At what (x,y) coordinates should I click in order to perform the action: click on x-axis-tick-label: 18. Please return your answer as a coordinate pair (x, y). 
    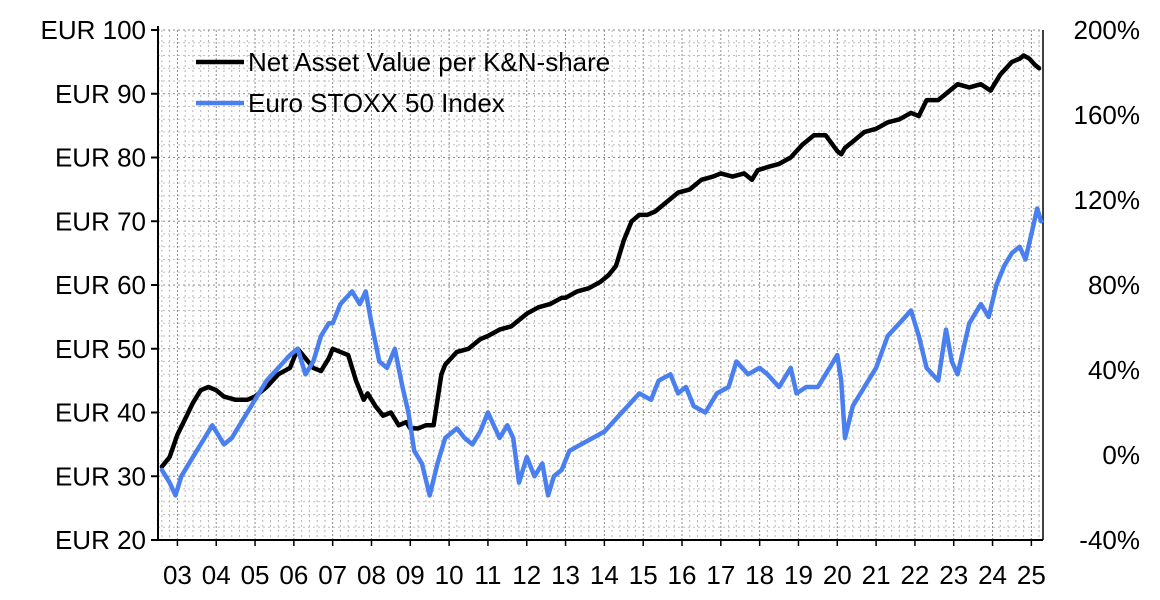
    Looking at the image, I should click on (759, 575).